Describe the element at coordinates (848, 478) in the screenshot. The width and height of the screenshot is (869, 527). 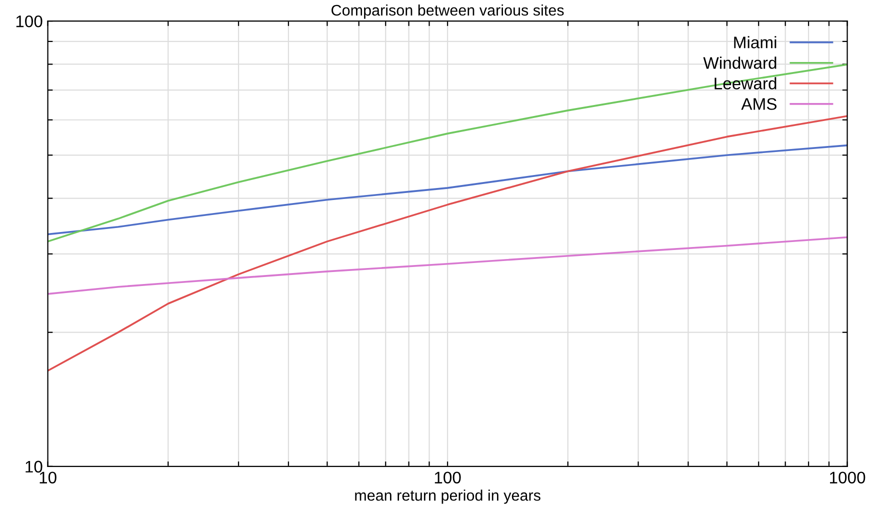
I see `x-tick-label: 1000` at that location.